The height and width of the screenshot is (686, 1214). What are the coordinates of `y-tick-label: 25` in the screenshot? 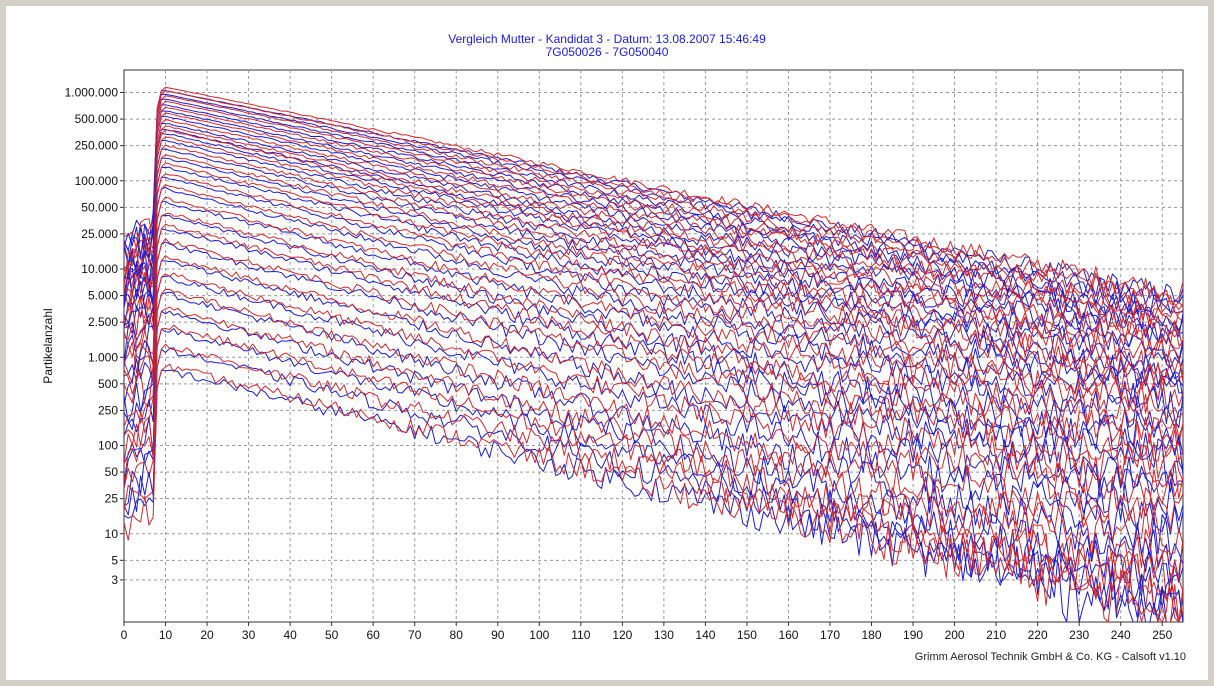 It's located at (112, 499).